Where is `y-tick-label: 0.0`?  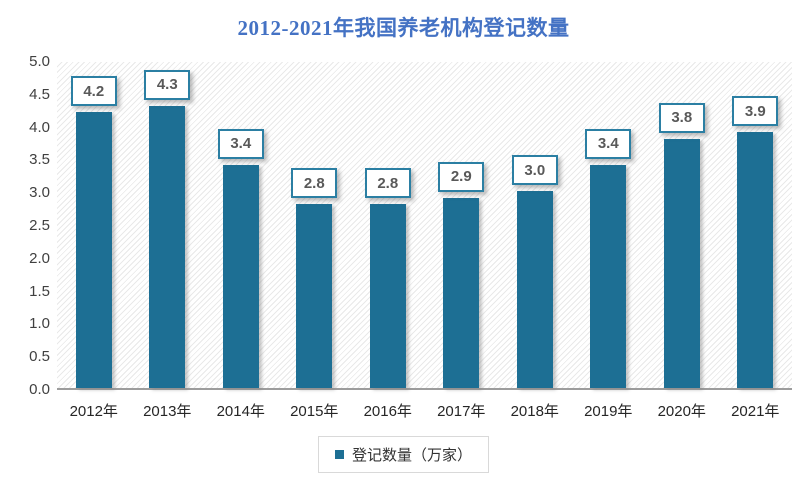 y-tick-label: 0.0 is located at coordinates (39, 389).